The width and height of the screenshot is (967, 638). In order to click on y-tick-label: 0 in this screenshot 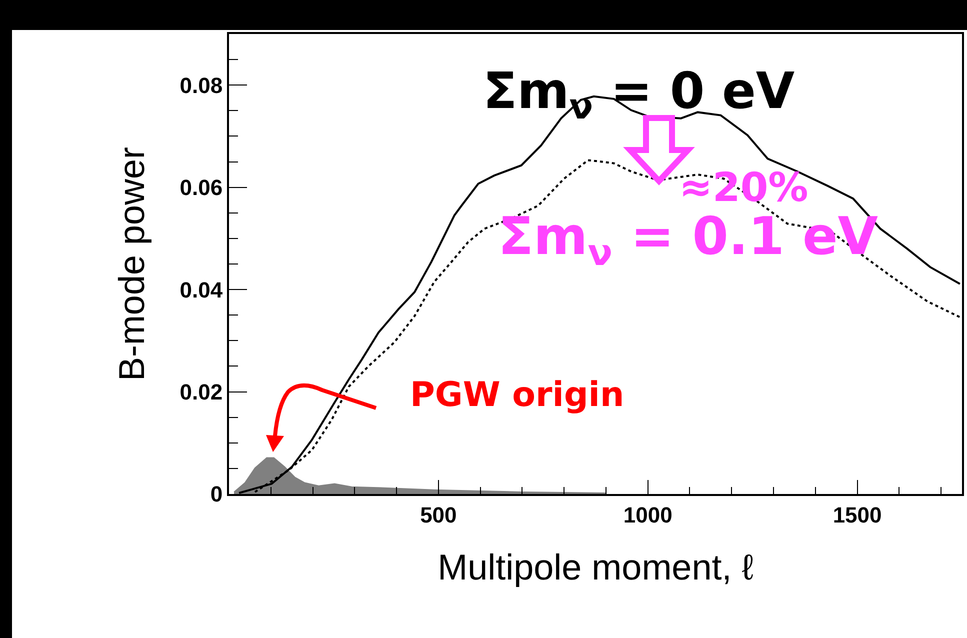, I will do `click(216, 494)`.